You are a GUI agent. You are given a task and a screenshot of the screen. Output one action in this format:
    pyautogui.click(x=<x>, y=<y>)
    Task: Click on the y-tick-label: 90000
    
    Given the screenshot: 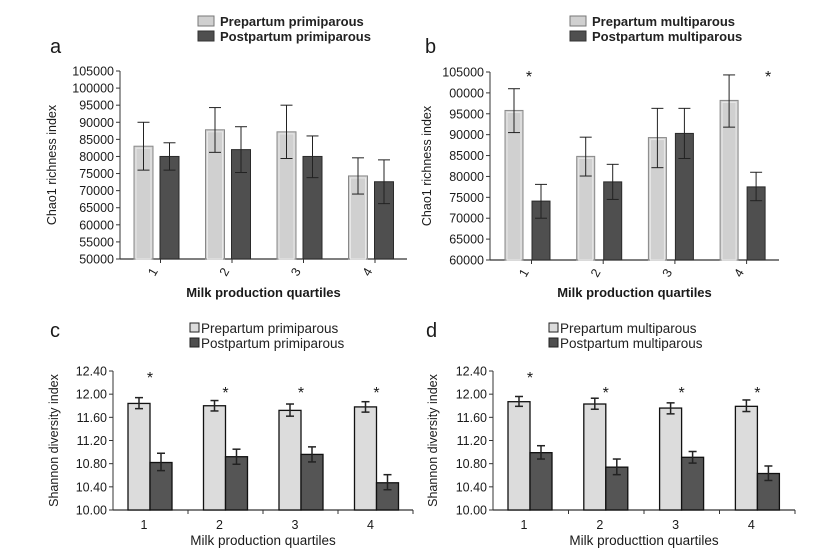 What is the action you would take?
    pyautogui.click(x=466, y=135)
    